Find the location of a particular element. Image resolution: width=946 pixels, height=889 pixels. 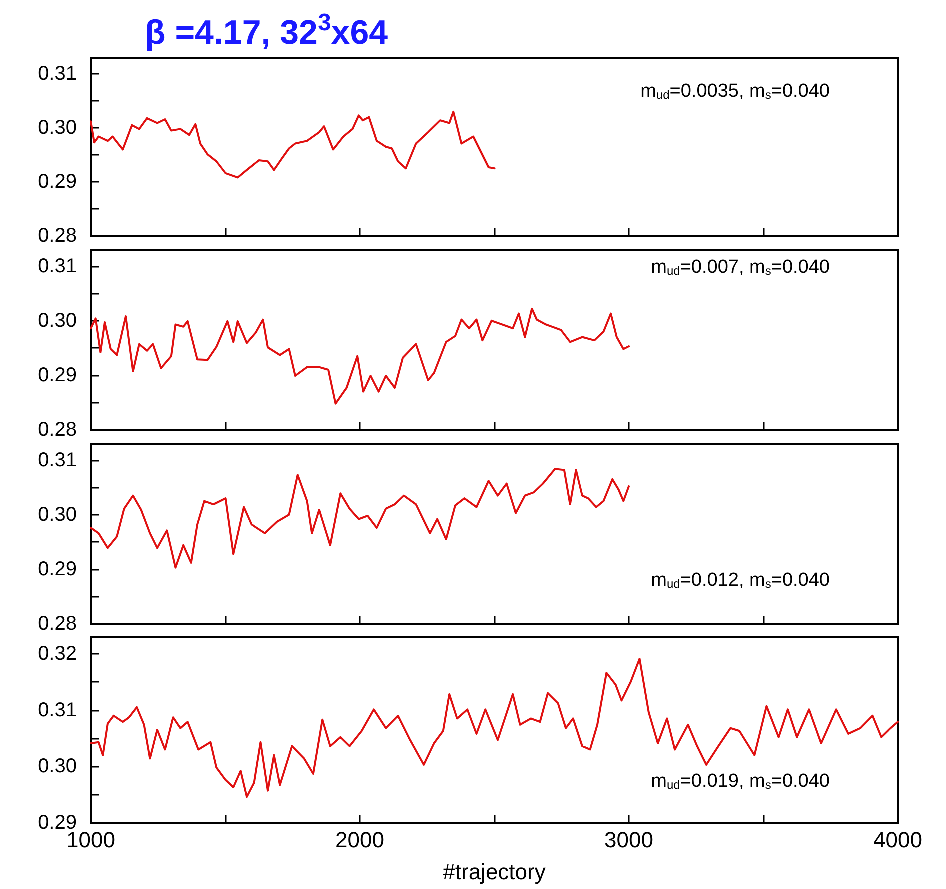

x-tick-label: 2000 is located at coordinates (360, 840).